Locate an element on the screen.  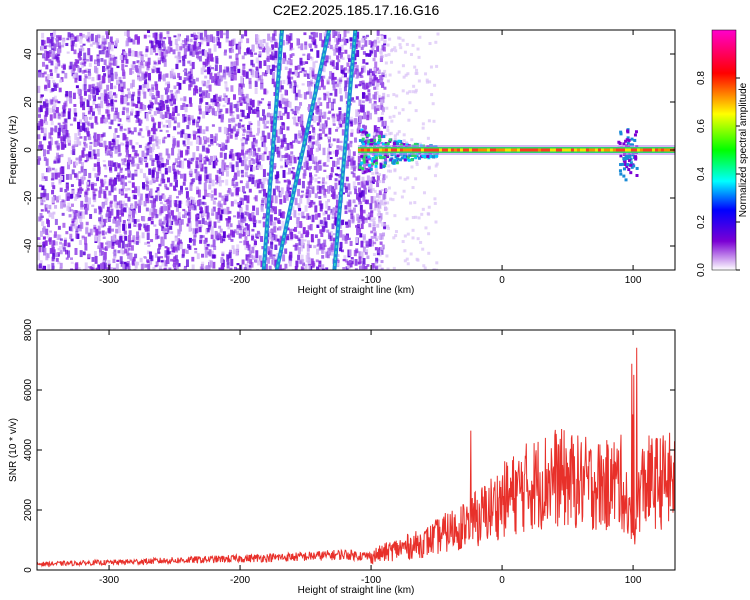
y-tick-label: 0 is located at coordinates (28, 570).